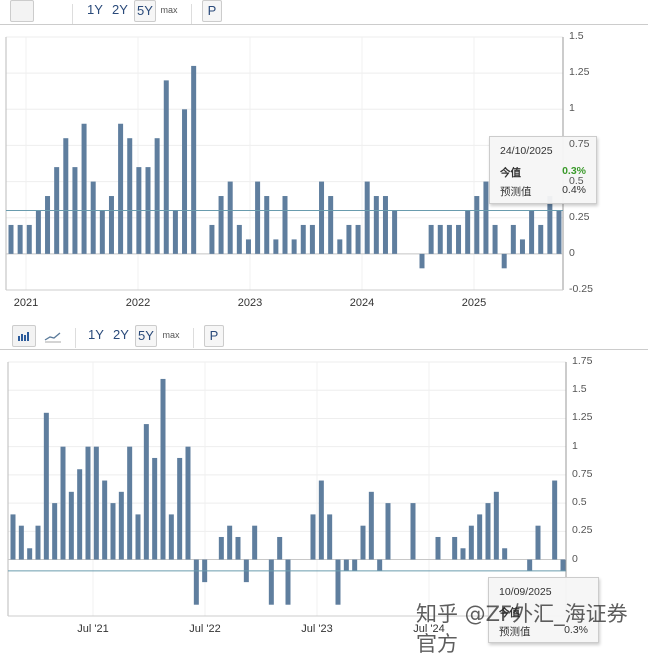 Image resolution: width=648 pixels, height=658 pixels. What do you see at coordinates (171, 335) in the screenshot?
I see `range-max-button: max` at bounding box center [171, 335].